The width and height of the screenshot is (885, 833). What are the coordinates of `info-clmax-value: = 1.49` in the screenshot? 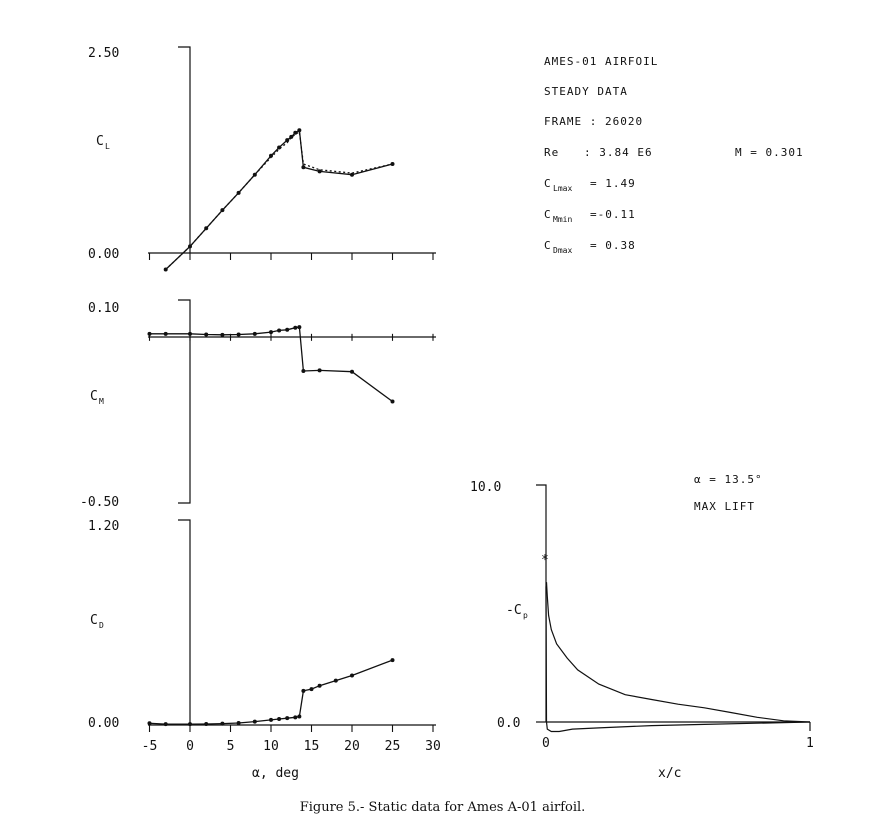 It's located at (613, 183).